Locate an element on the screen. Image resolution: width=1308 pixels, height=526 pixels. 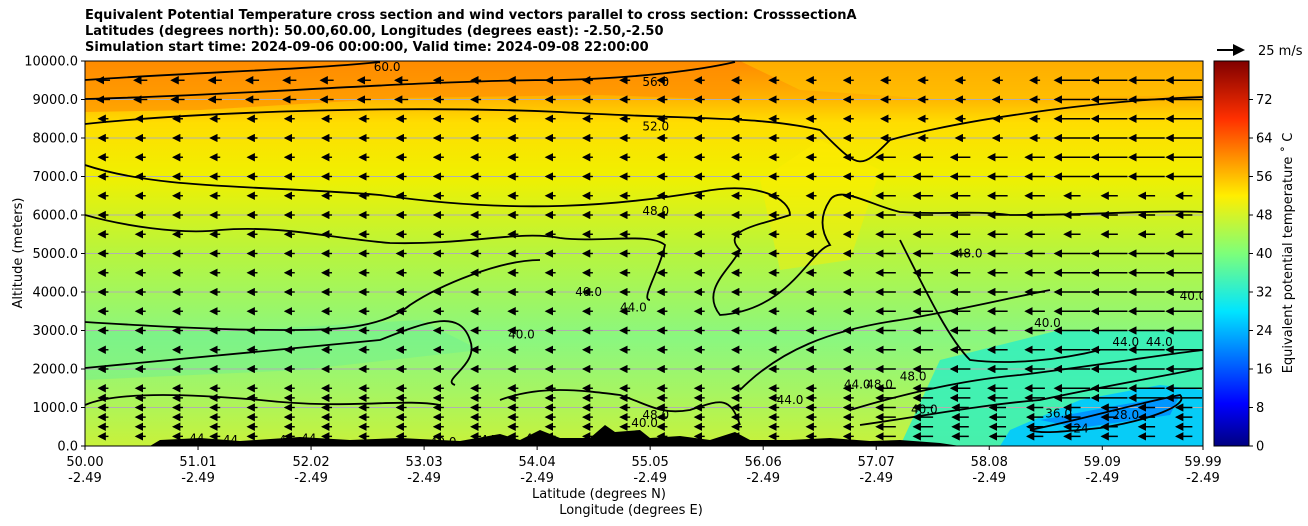
x-tick-label-lat: 56.06 is located at coordinates (763, 462).